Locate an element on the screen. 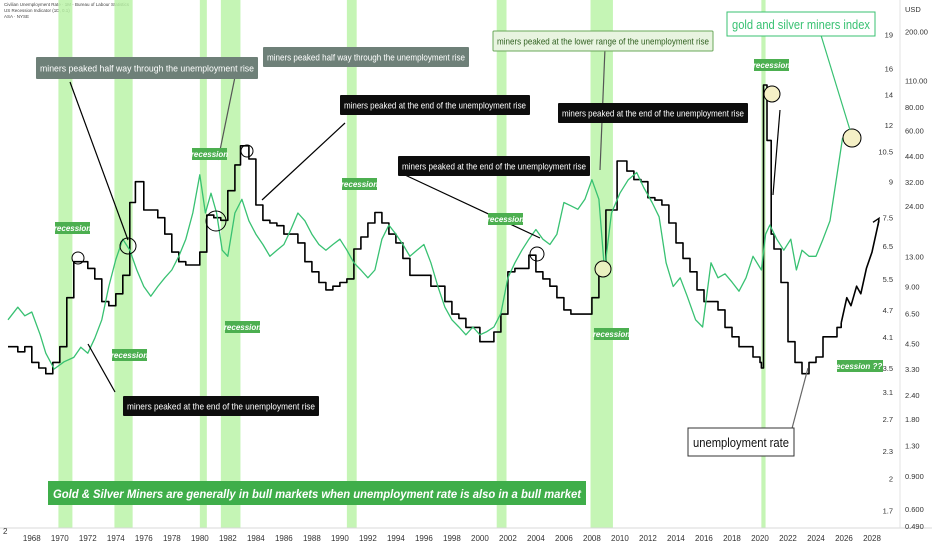 The image size is (932, 550). x-tick-label: 1998 is located at coordinates (452, 538).